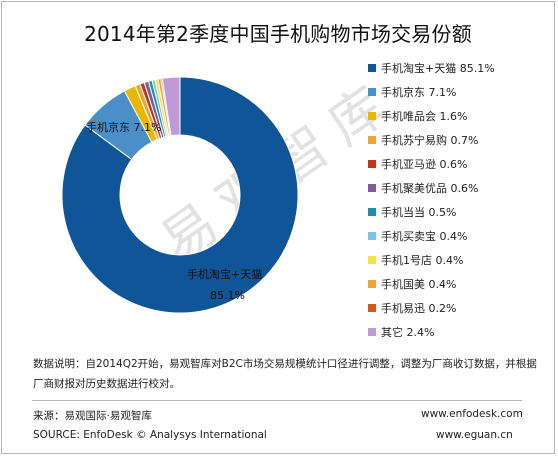  What do you see at coordinates (123, 127) in the screenshot?
I see `data-label-jd: 手机京东 7.1%` at bounding box center [123, 127].